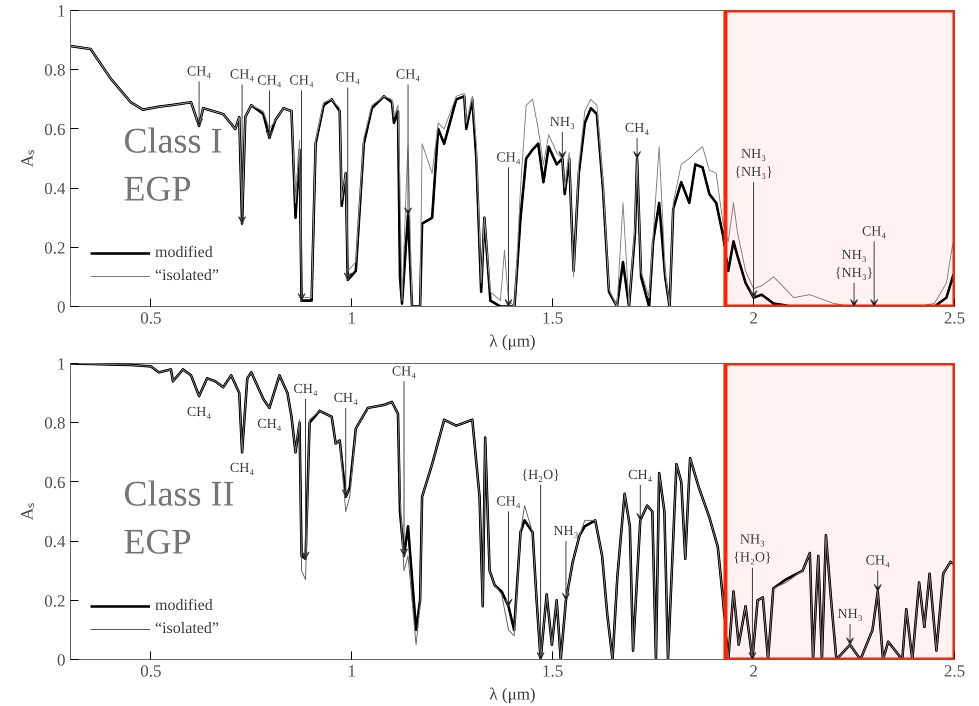 The image size is (979, 706). Describe the element at coordinates (540, 475) in the screenshot. I see `annotation: {H₂O}` at that location.